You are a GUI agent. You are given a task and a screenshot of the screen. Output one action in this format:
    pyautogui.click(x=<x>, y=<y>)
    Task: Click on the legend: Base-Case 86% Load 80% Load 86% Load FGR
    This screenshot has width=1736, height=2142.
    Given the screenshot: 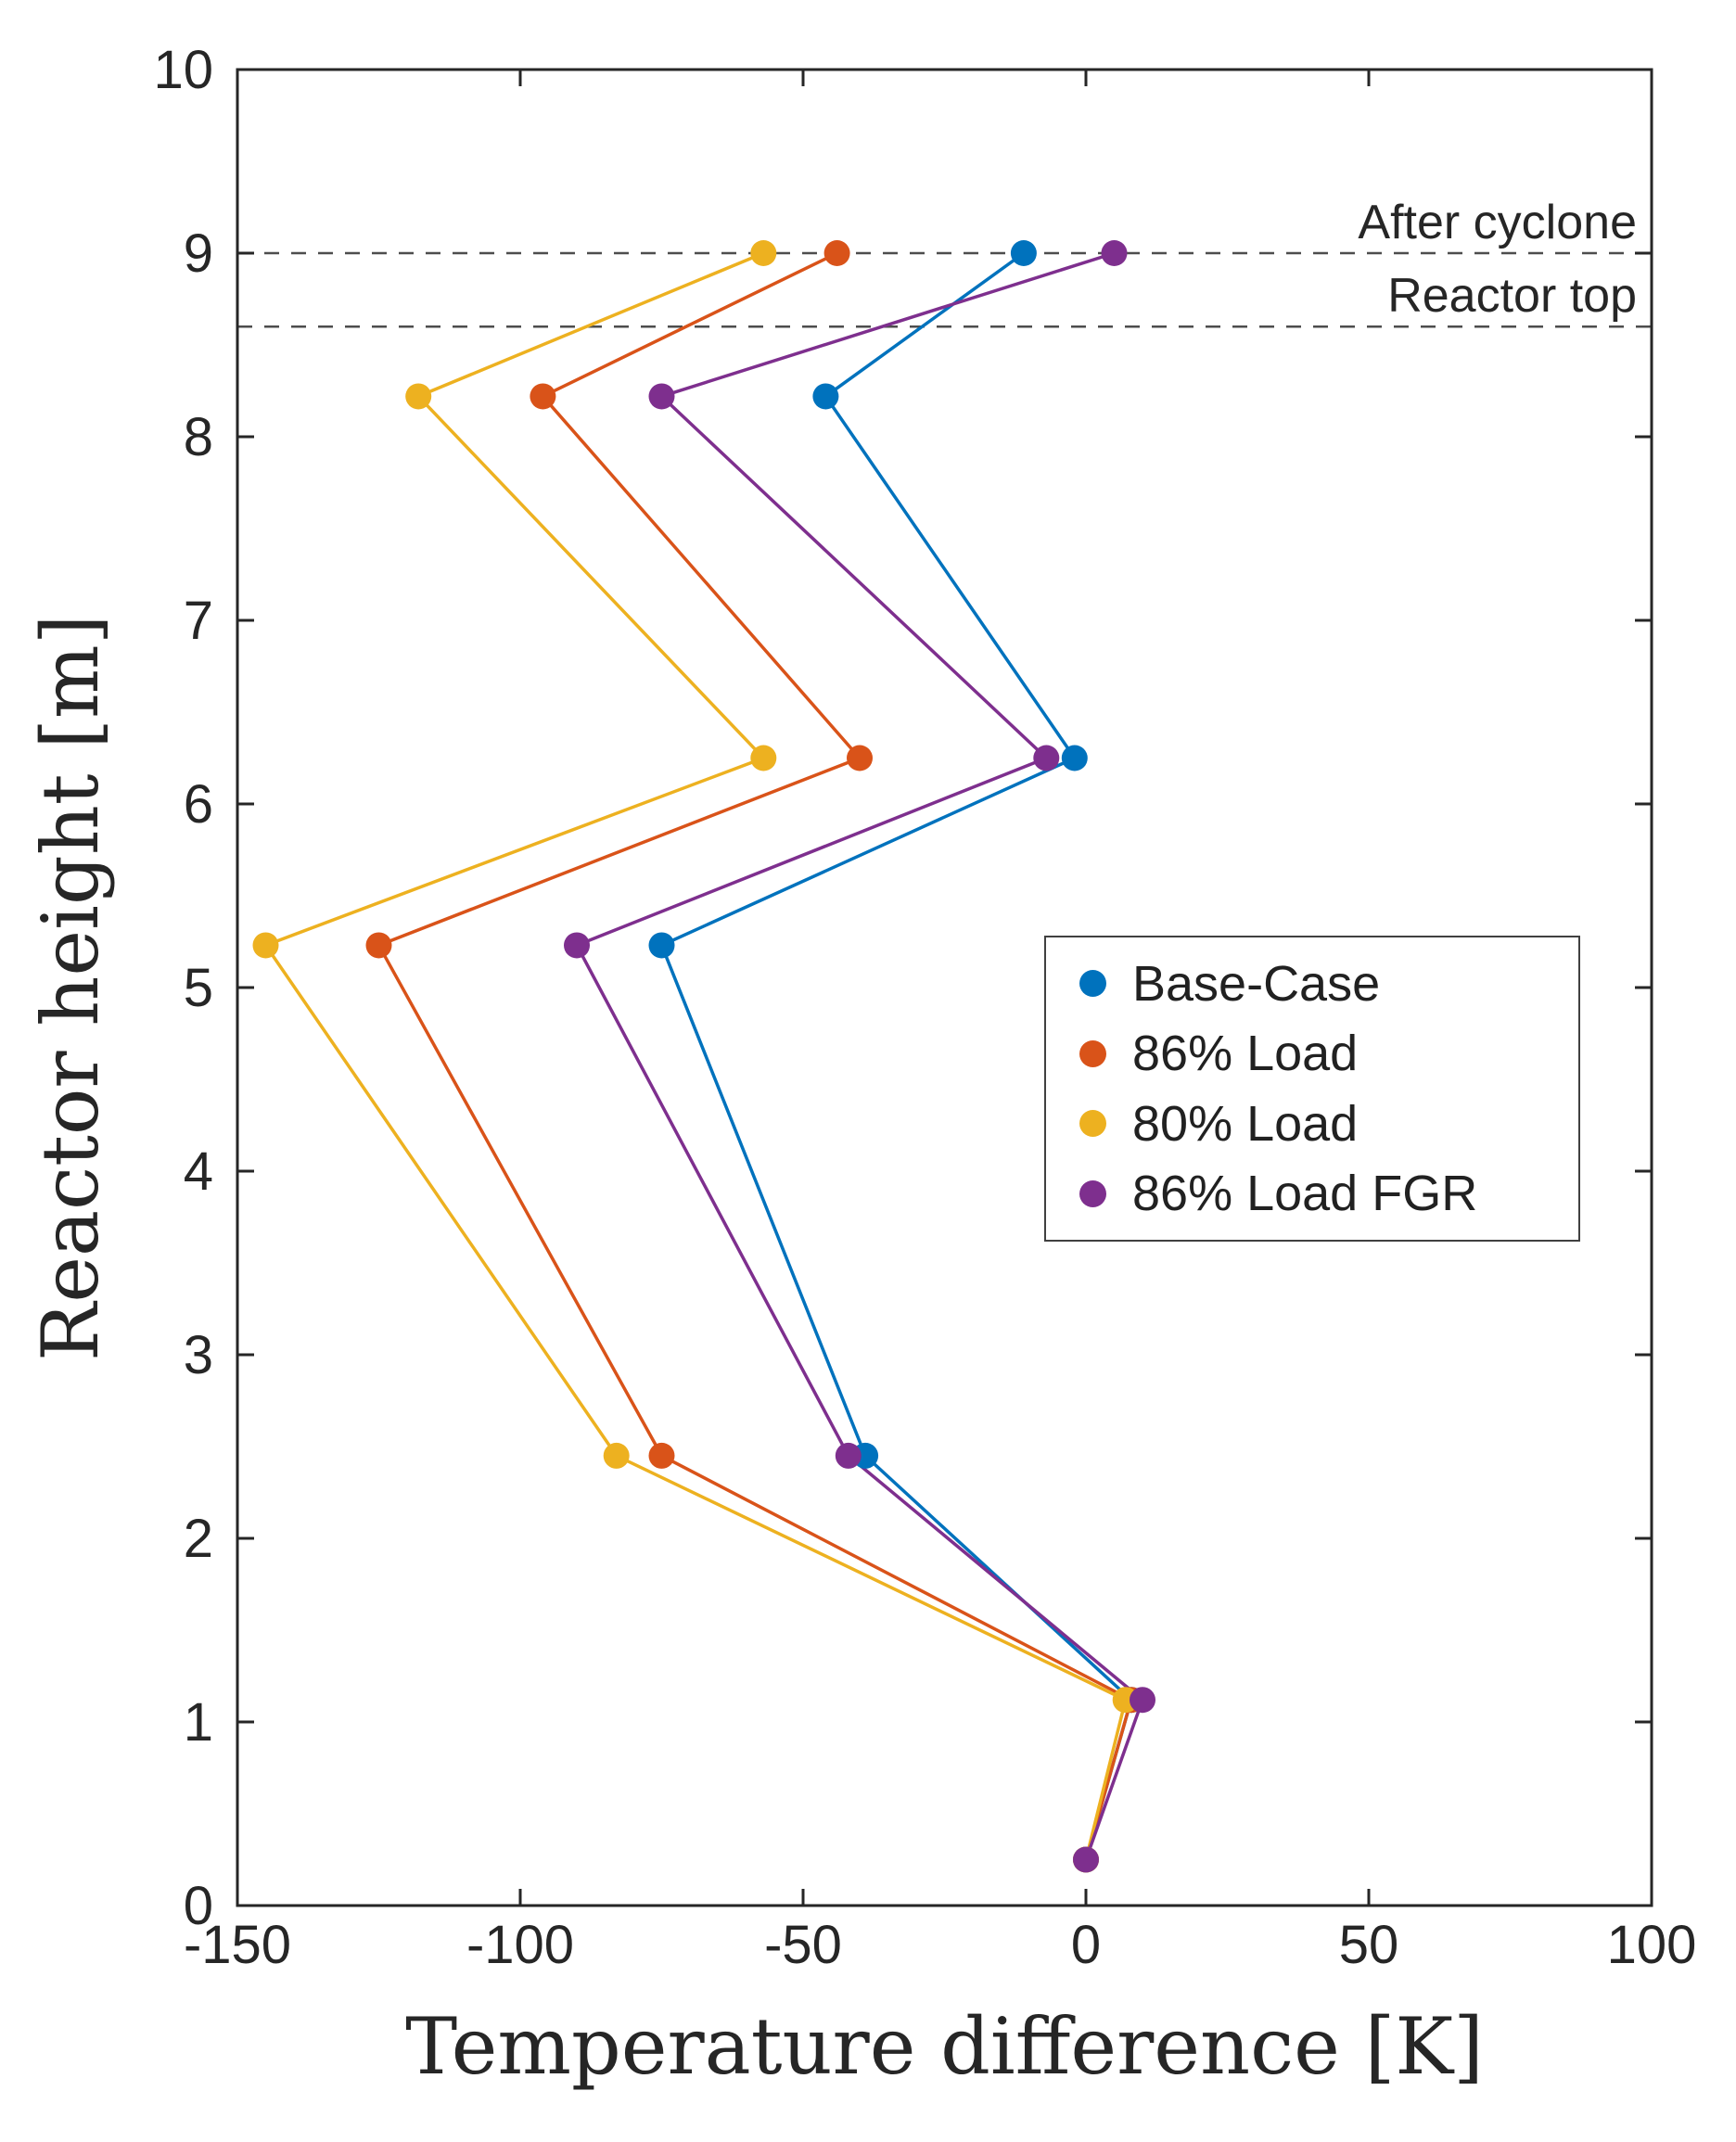 What is the action you would take?
    pyautogui.click(x=1312, y=1089)
    